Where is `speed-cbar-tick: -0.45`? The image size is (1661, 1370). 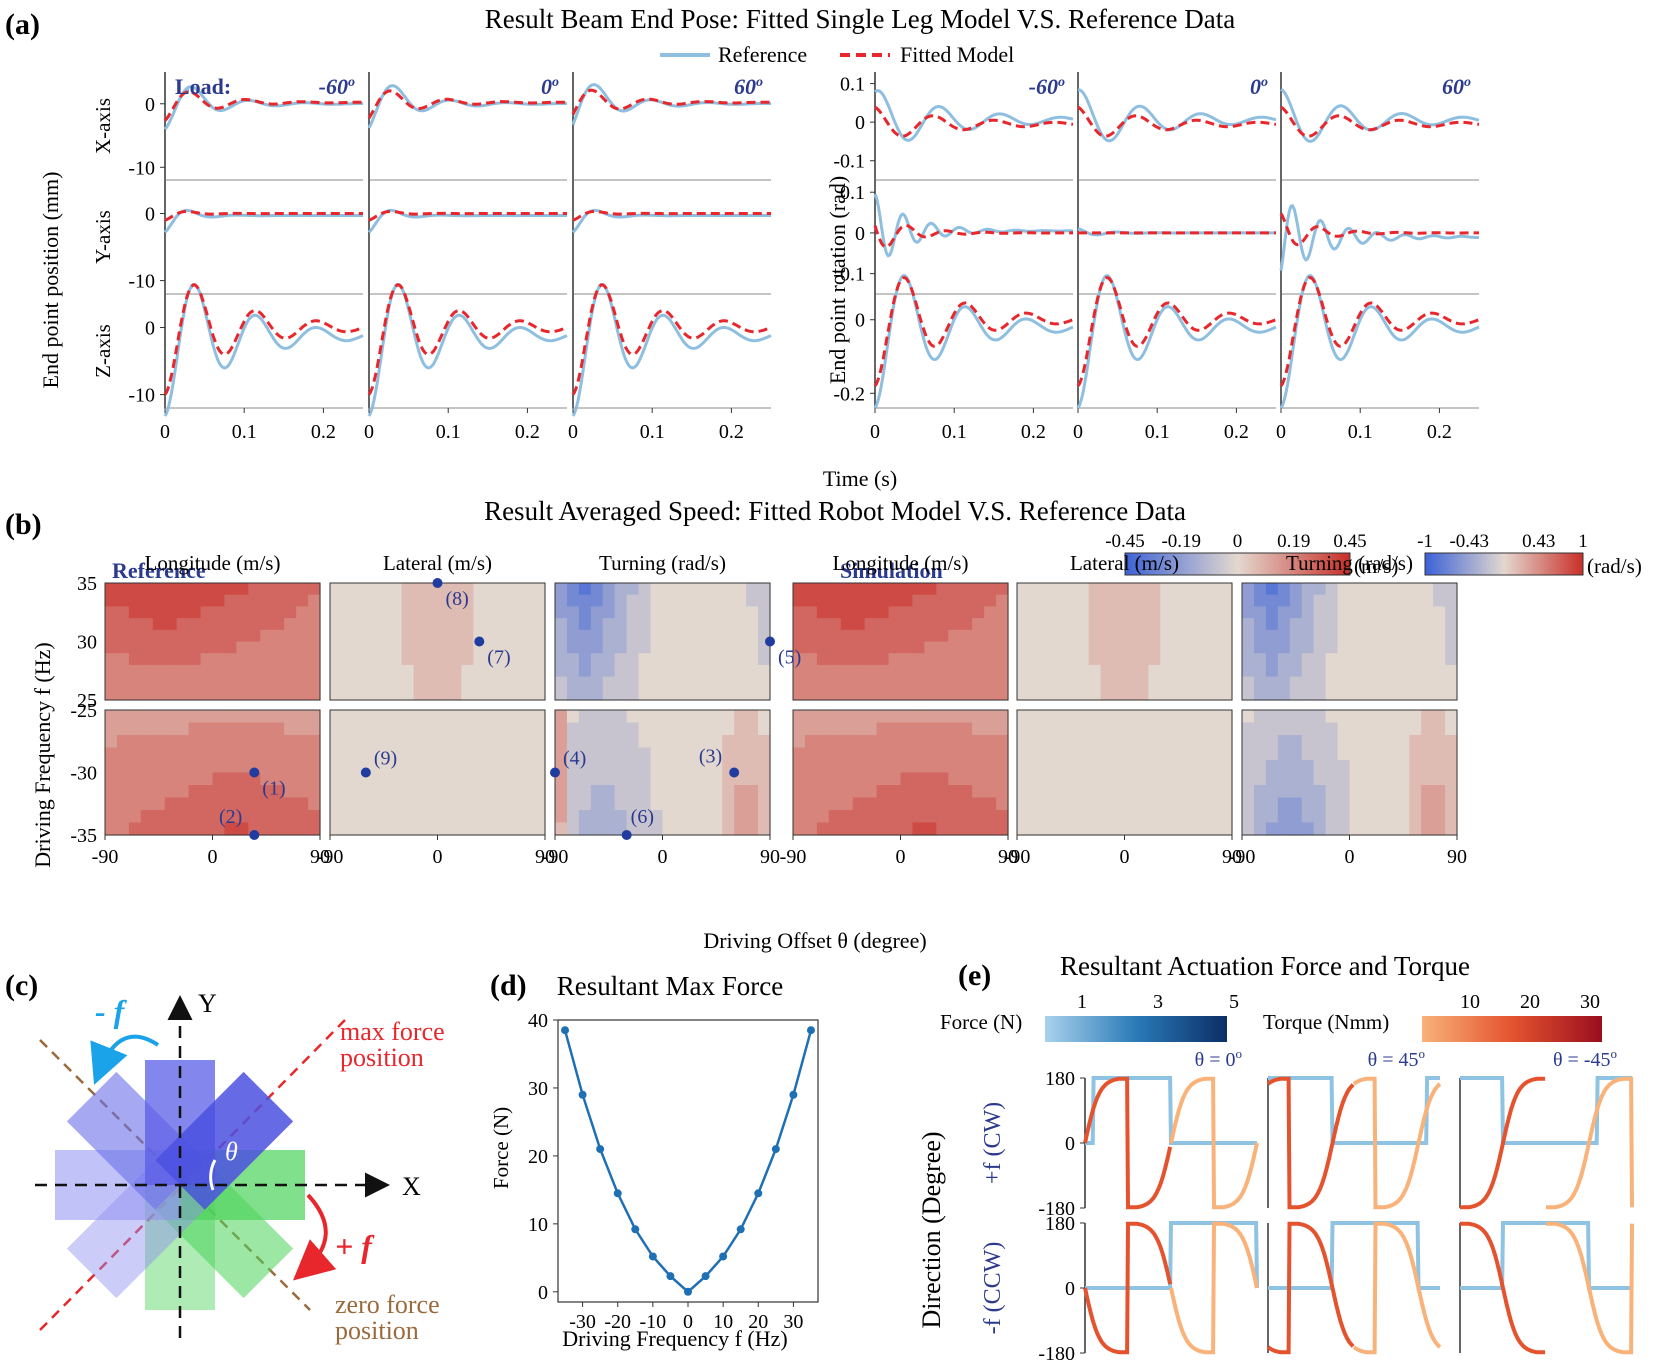 speed-cbar-tick: -0.45 is located at coordinates (1125, 541).